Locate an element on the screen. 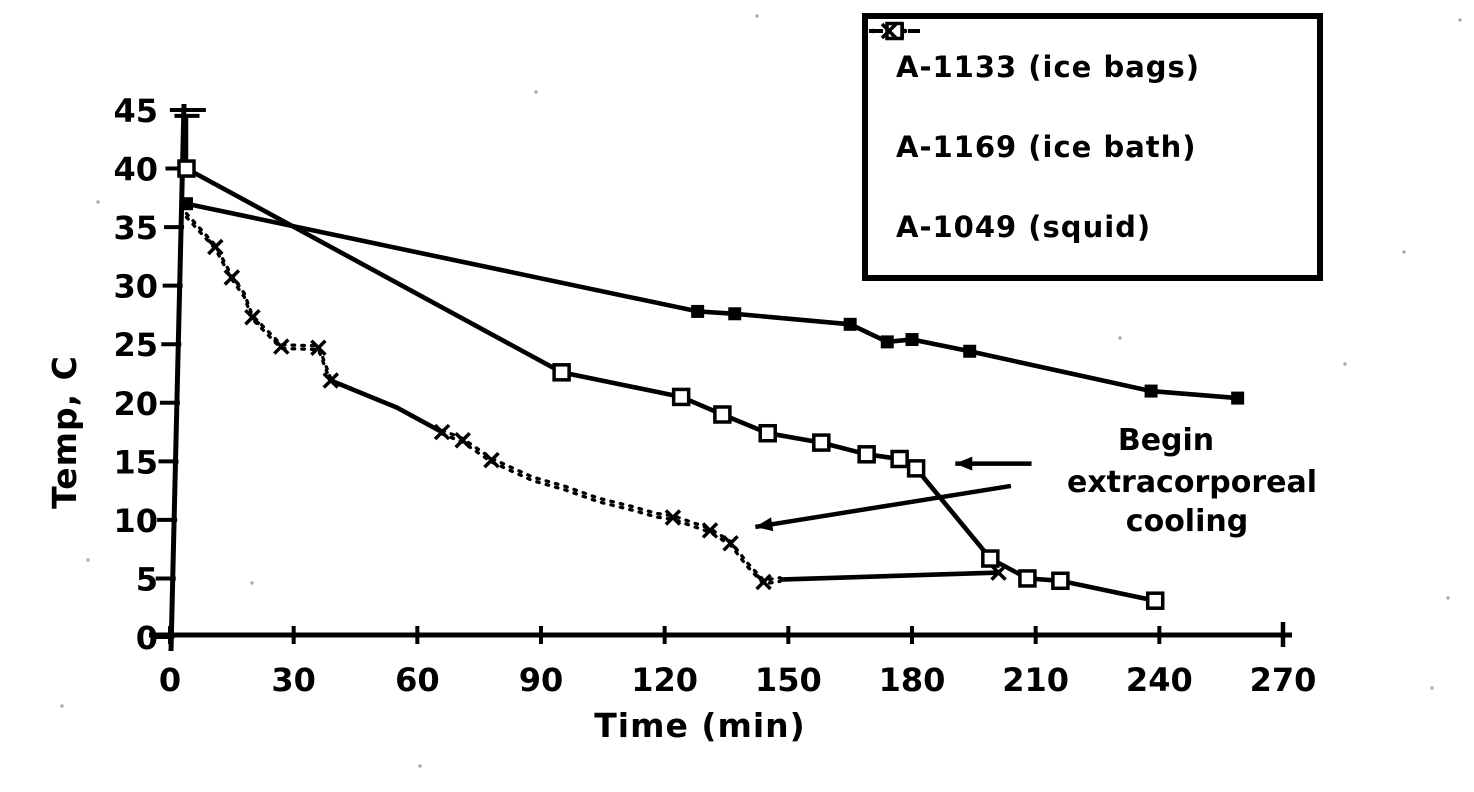 This screenshot has width=1474, height=792. x-tick-label: 60 is located at coordinates (417, 680).